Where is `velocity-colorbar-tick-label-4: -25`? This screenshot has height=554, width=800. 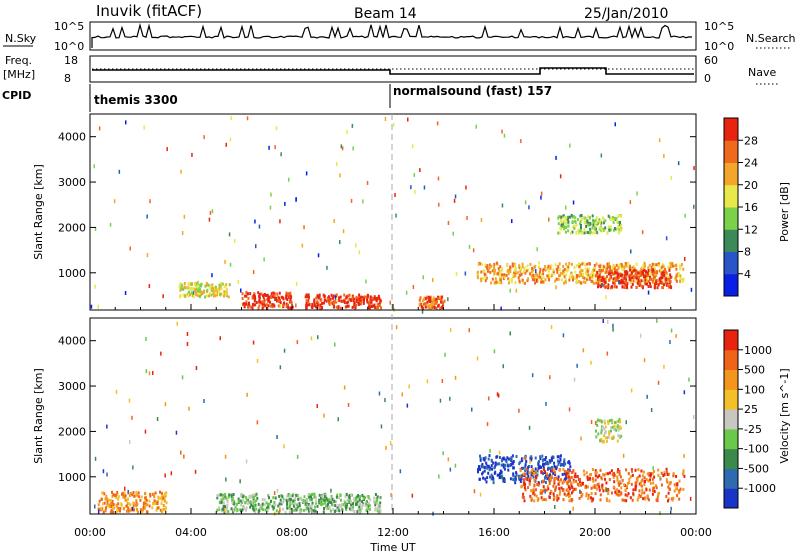 velocity-colorbar-tick-label-4: -25 is located at coordinates (753, 429).